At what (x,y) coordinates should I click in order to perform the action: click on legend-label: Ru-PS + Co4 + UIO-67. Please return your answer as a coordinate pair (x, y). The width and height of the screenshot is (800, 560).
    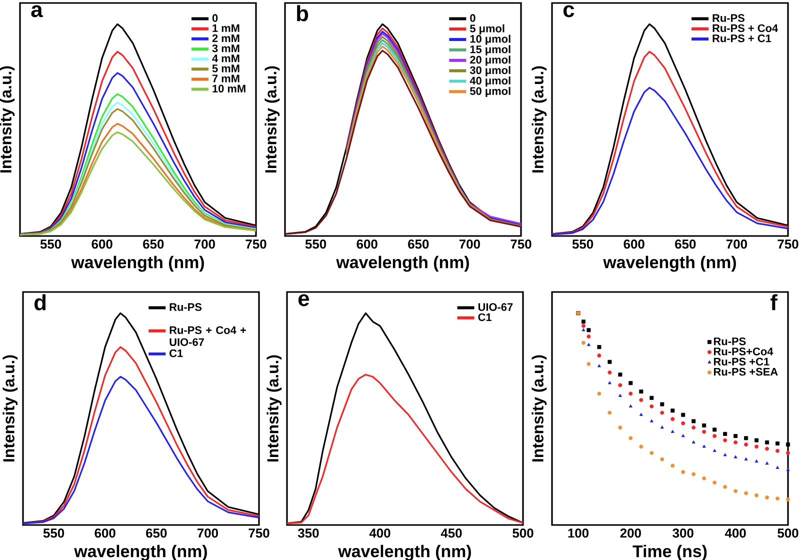
    Looking at the image, I should click on (208, 336).